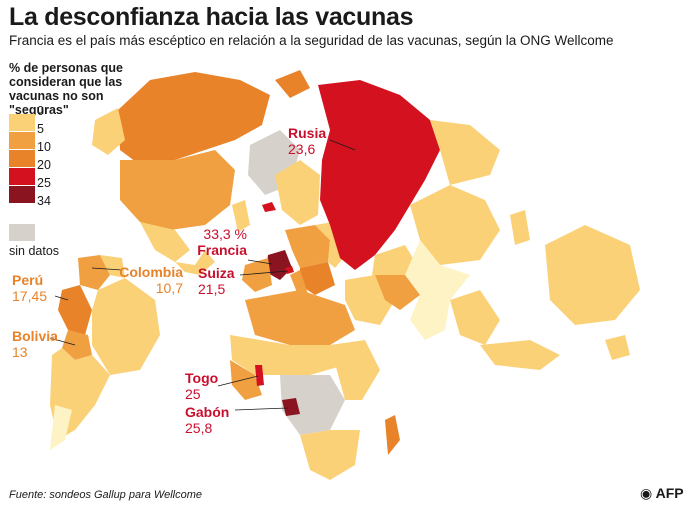 This screenshot has height=507, width=700. What do you see at coordinates (259, 375) in the screenshot?
I see `region-togo` at bounding box center [259, 375].